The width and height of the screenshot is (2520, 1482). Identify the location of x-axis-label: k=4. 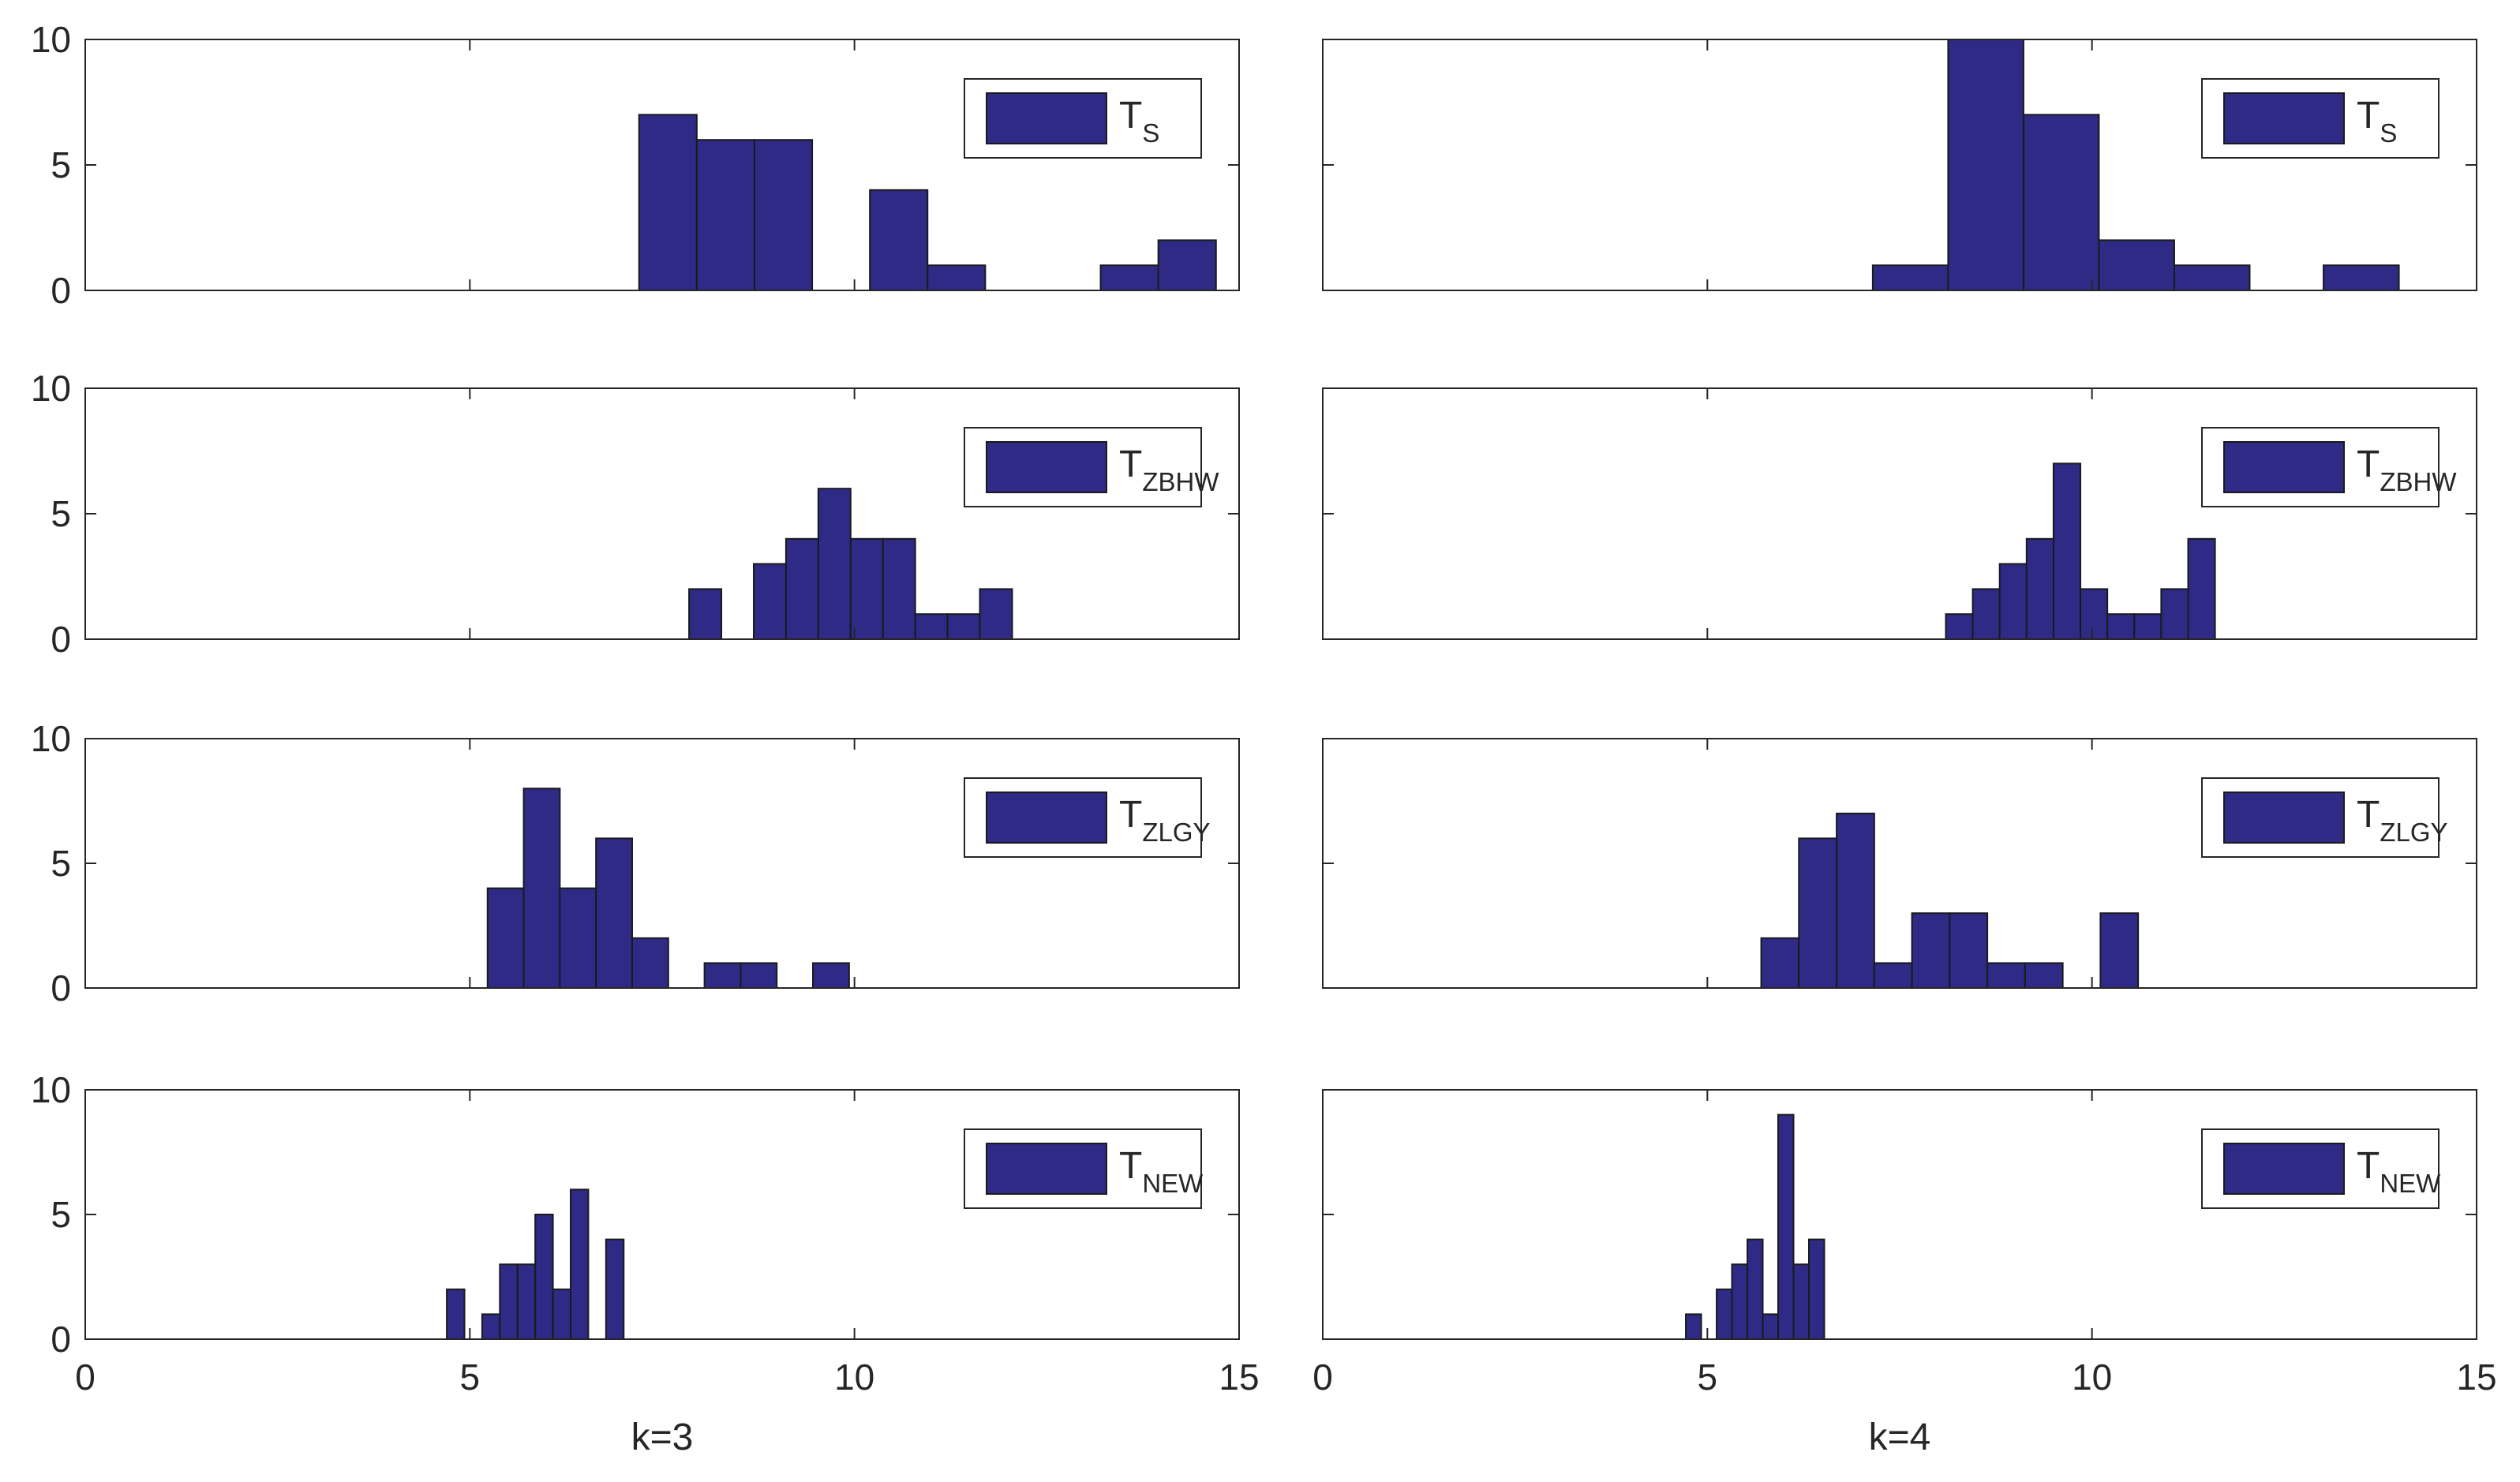
(1900, 1437).